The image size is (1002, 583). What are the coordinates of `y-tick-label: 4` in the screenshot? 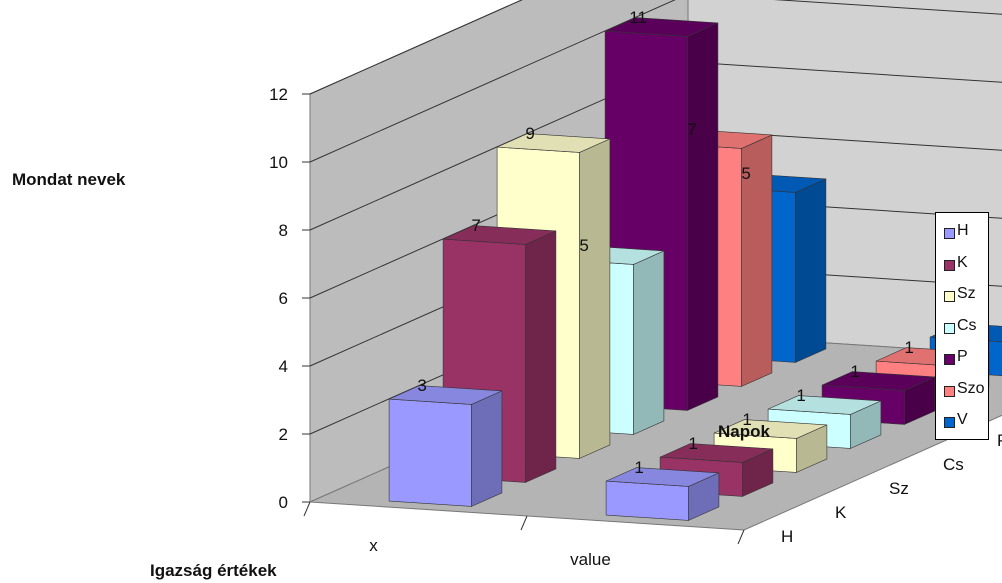 It's located at (283, 366).